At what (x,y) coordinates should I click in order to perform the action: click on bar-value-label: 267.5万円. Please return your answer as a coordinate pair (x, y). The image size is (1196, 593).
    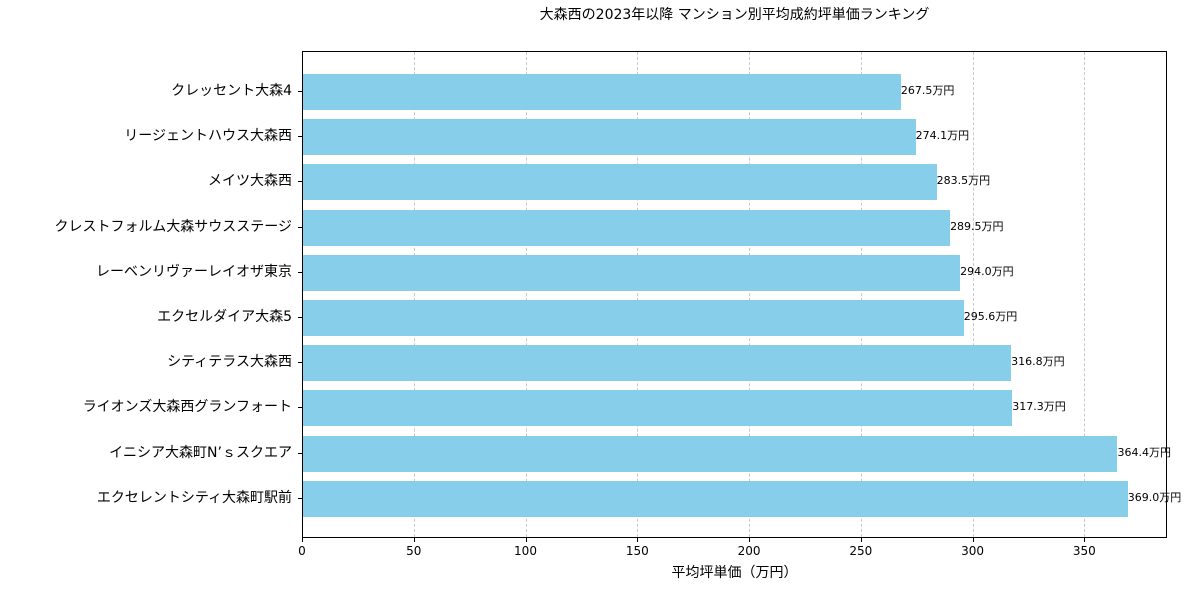
    Looking at the image, I should click on (927, 90).